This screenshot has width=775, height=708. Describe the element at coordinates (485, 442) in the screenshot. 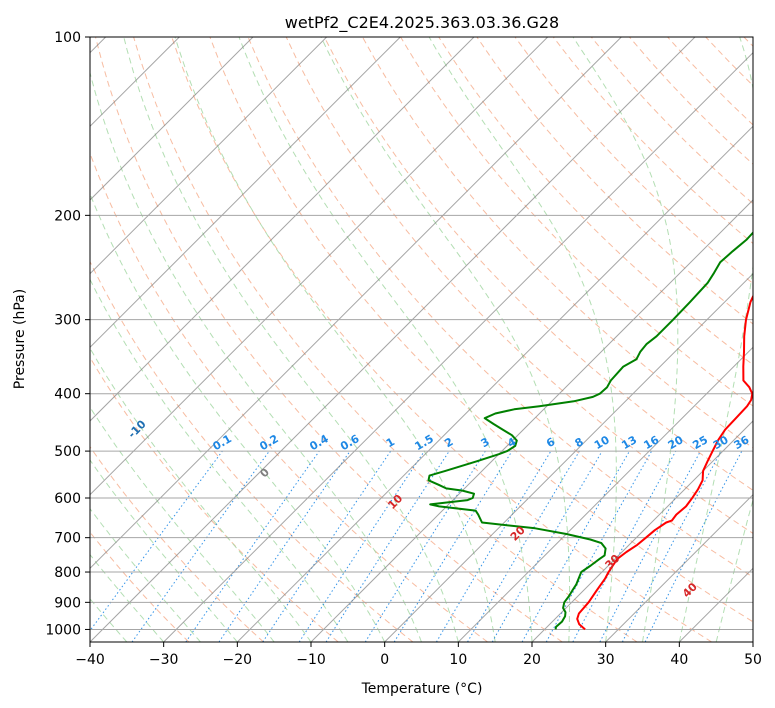

I see `mixing-ratio-label: 3` at that location.